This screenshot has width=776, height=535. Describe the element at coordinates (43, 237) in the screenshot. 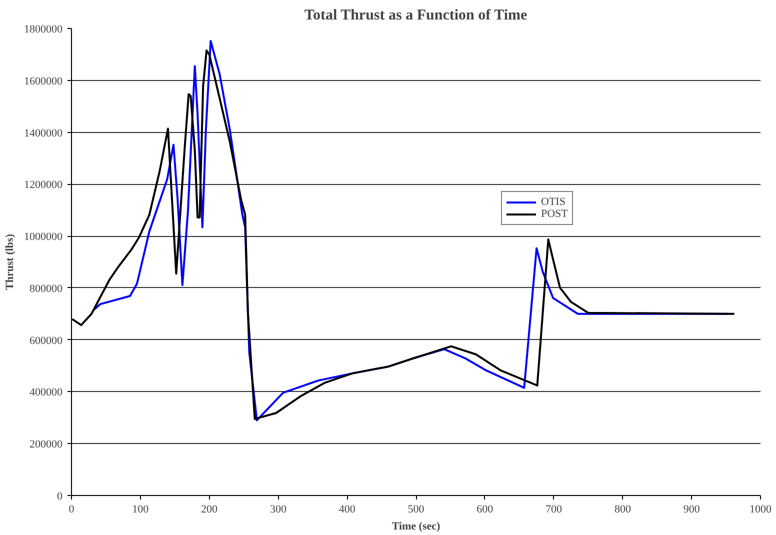

I see `y-tick-label: 1000000` at that location.